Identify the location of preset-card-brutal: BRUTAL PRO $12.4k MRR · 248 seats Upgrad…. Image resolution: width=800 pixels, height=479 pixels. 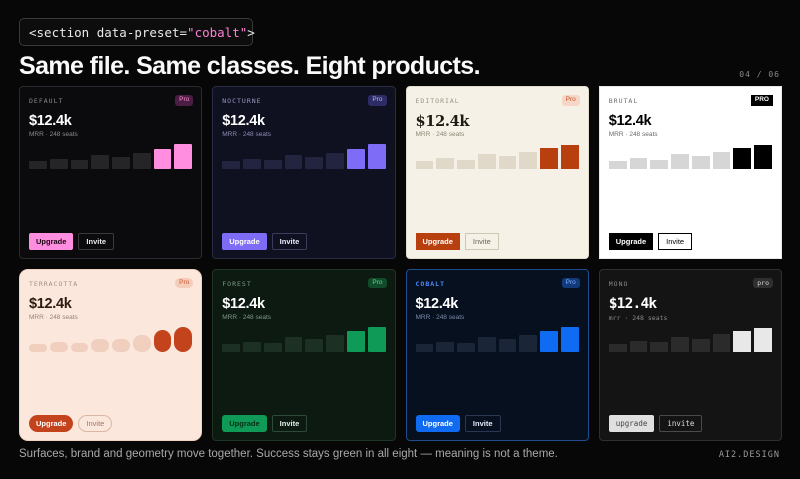
(690, 172).